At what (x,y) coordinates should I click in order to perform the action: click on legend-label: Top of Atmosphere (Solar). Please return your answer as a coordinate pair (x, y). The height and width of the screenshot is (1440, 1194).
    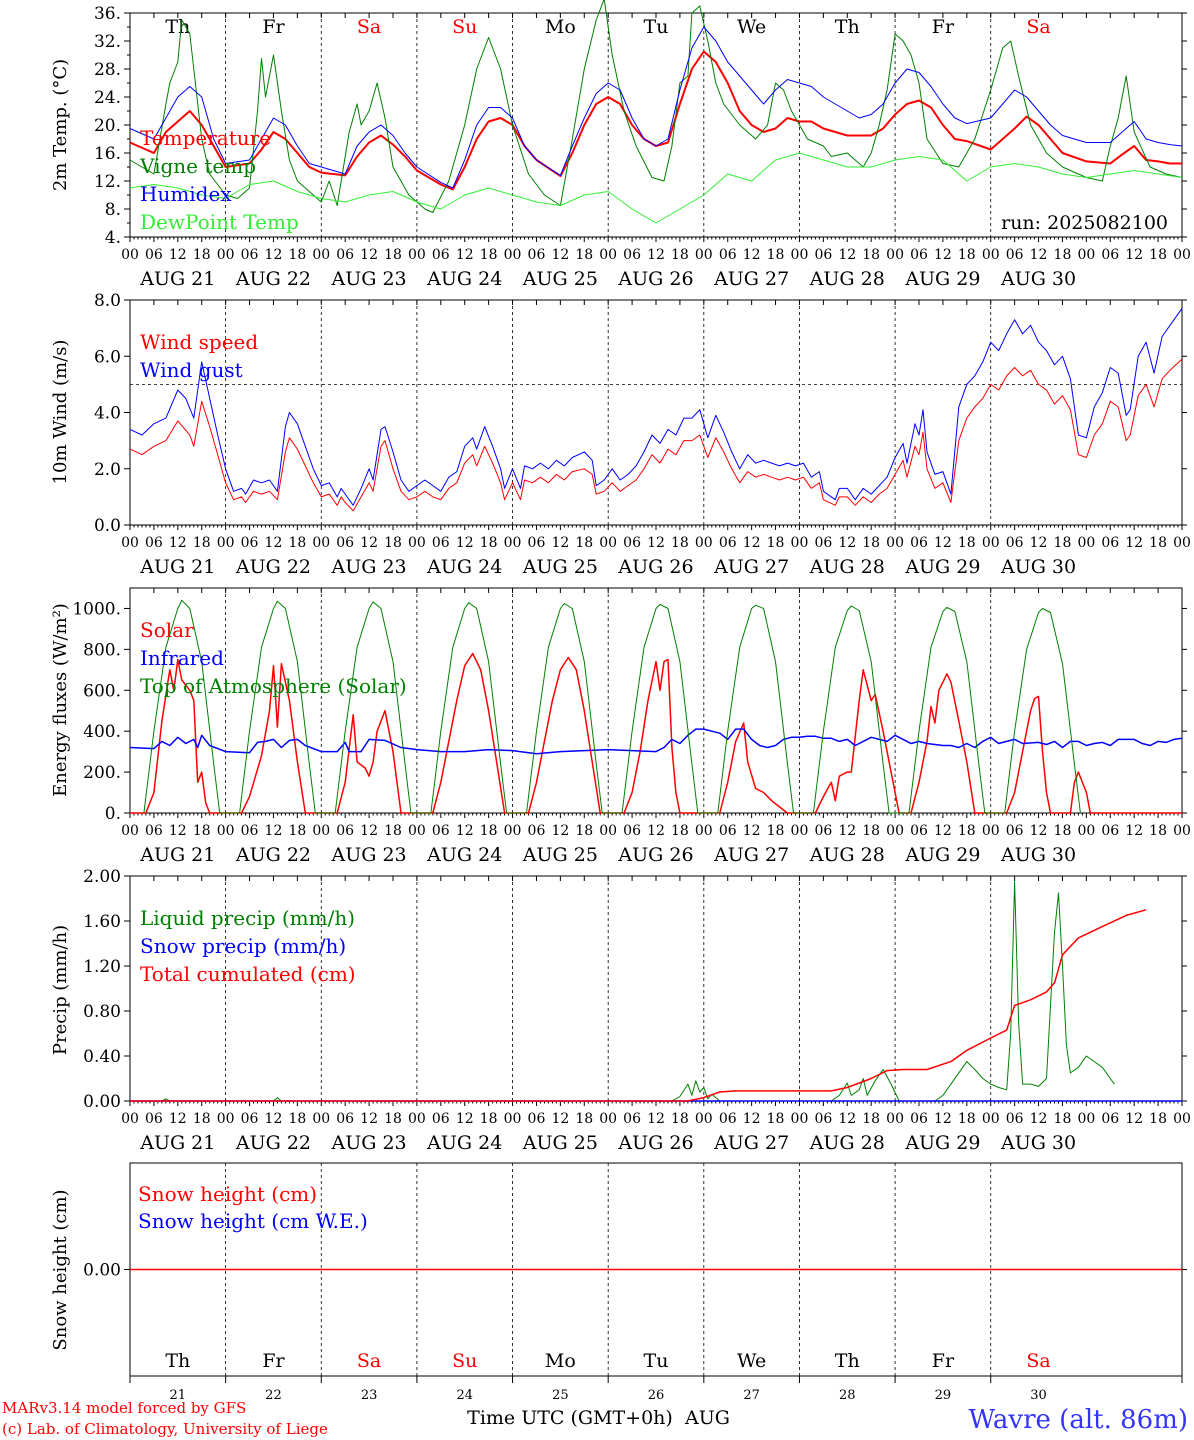
    Looking at the image, I should click on (273, 686).